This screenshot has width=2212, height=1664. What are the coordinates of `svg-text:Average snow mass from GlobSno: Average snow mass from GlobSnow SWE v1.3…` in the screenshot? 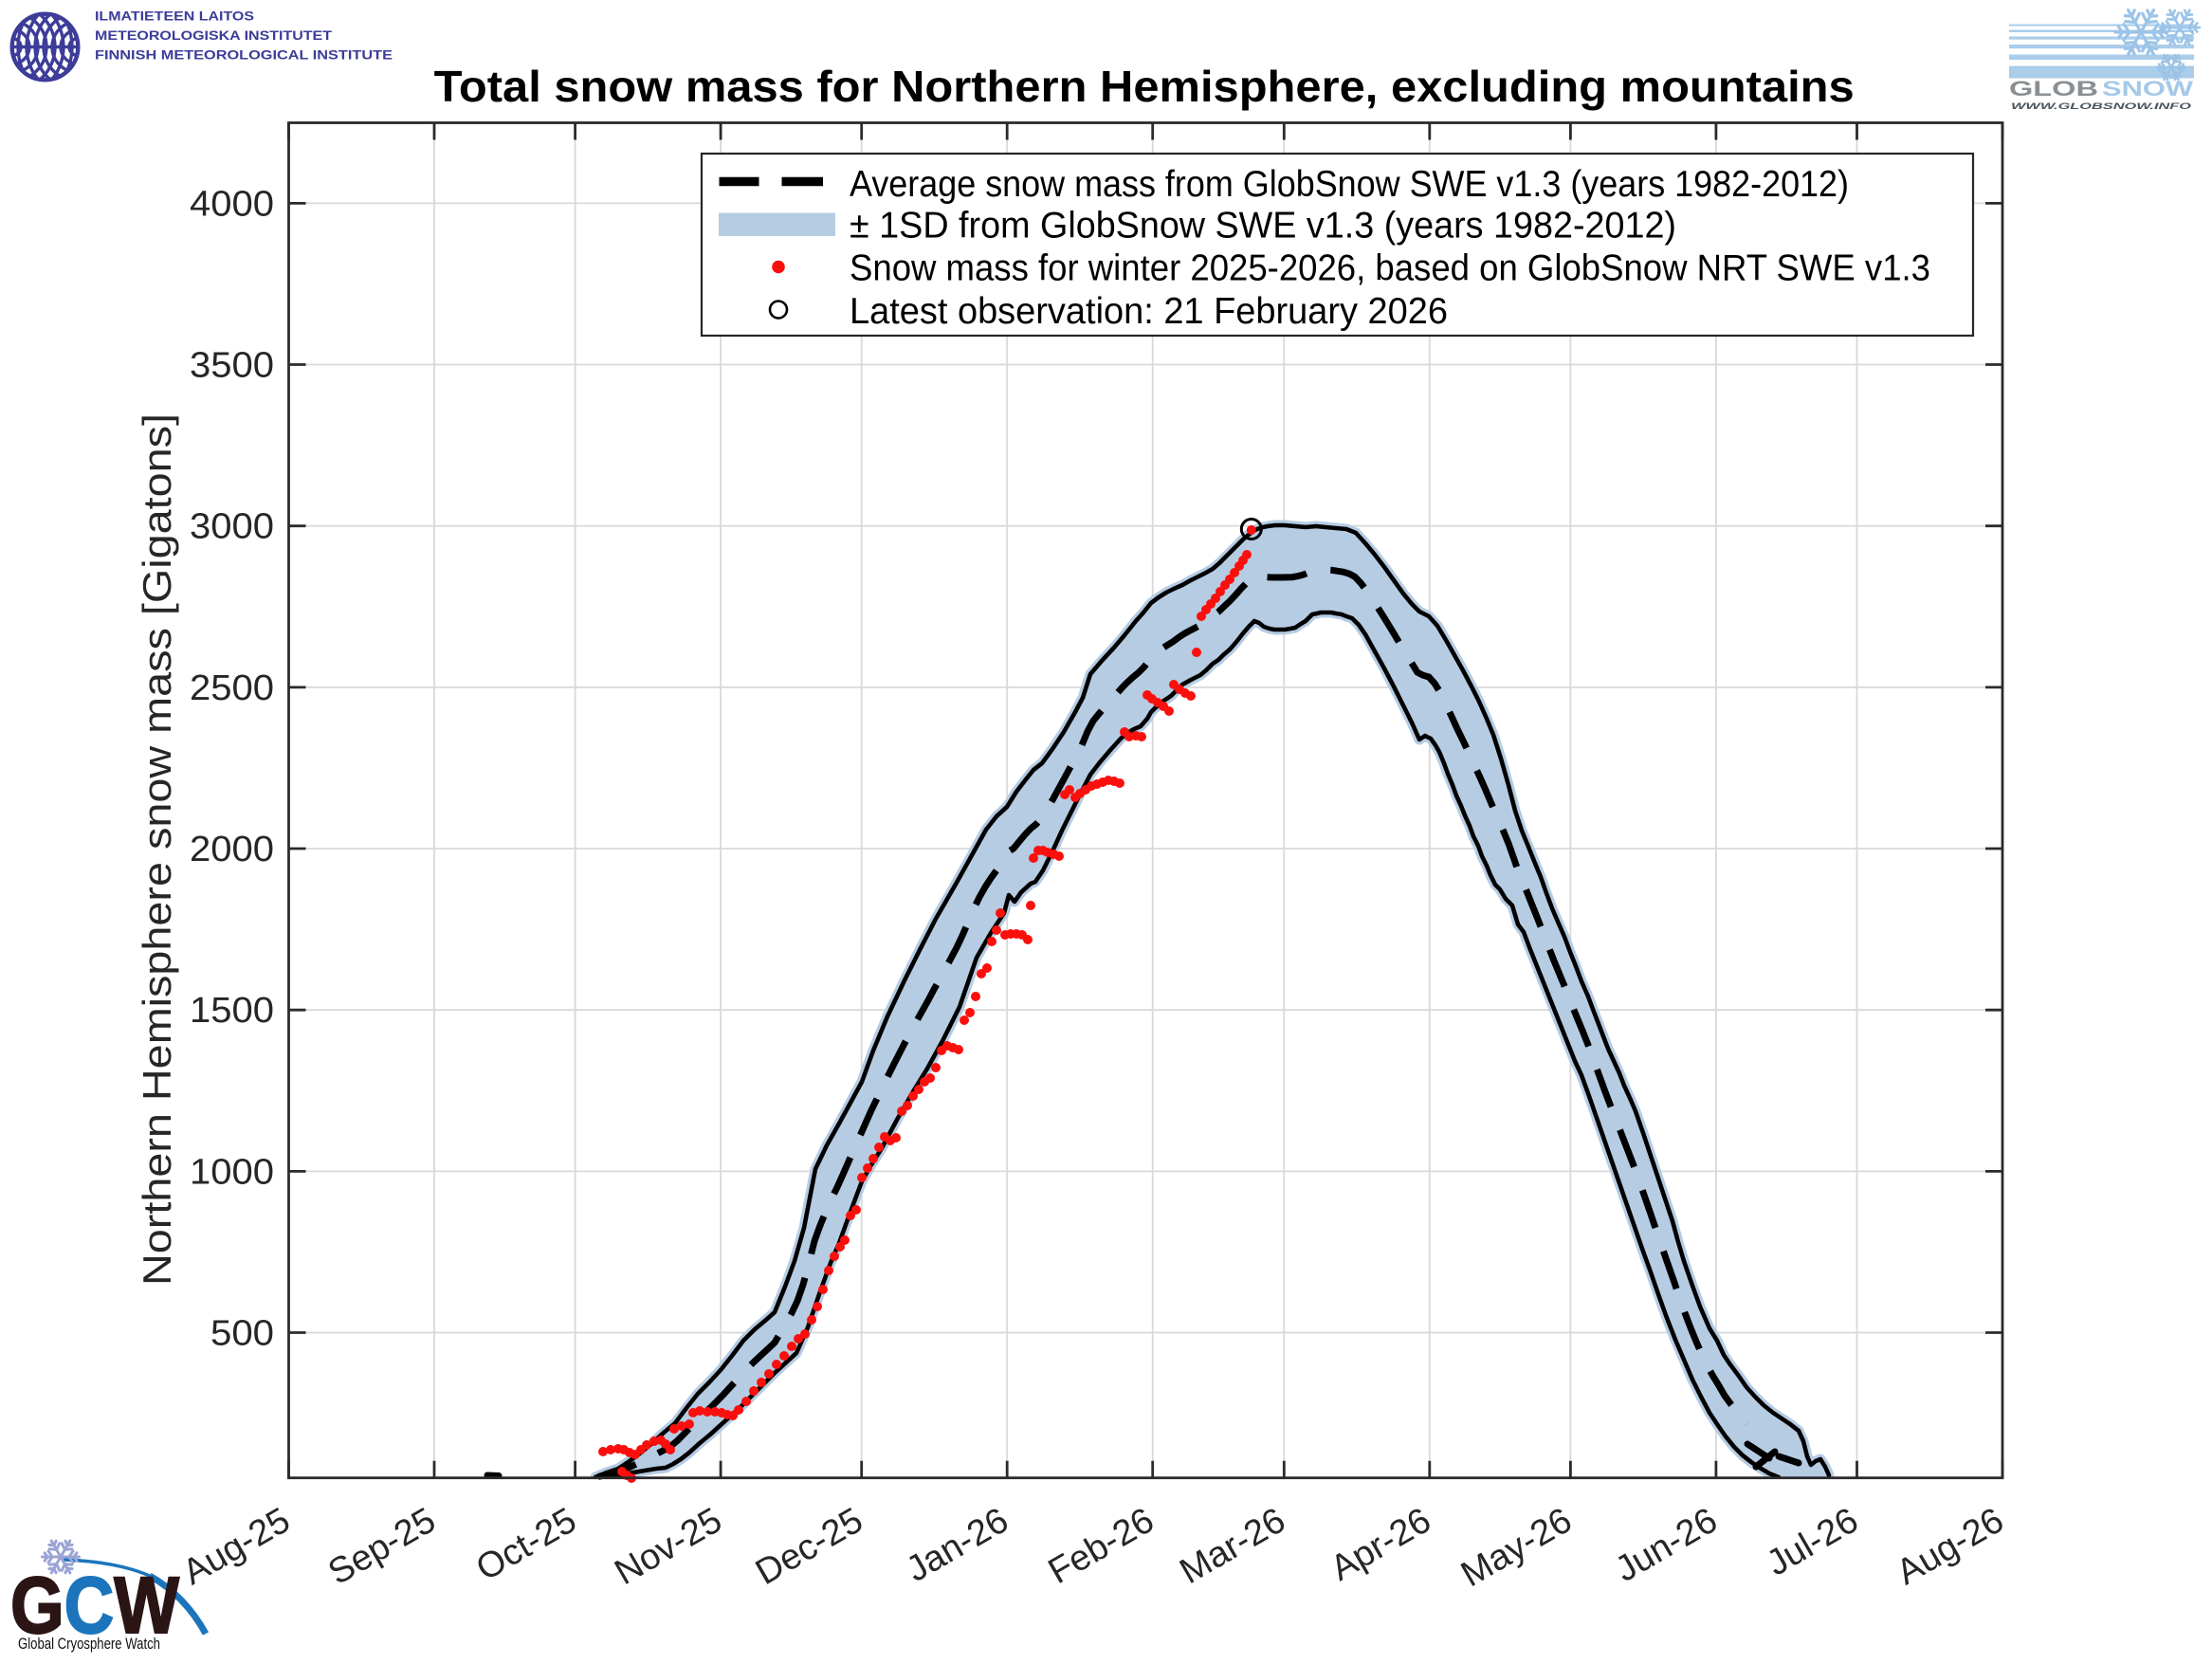 It's located at (1349, 184).